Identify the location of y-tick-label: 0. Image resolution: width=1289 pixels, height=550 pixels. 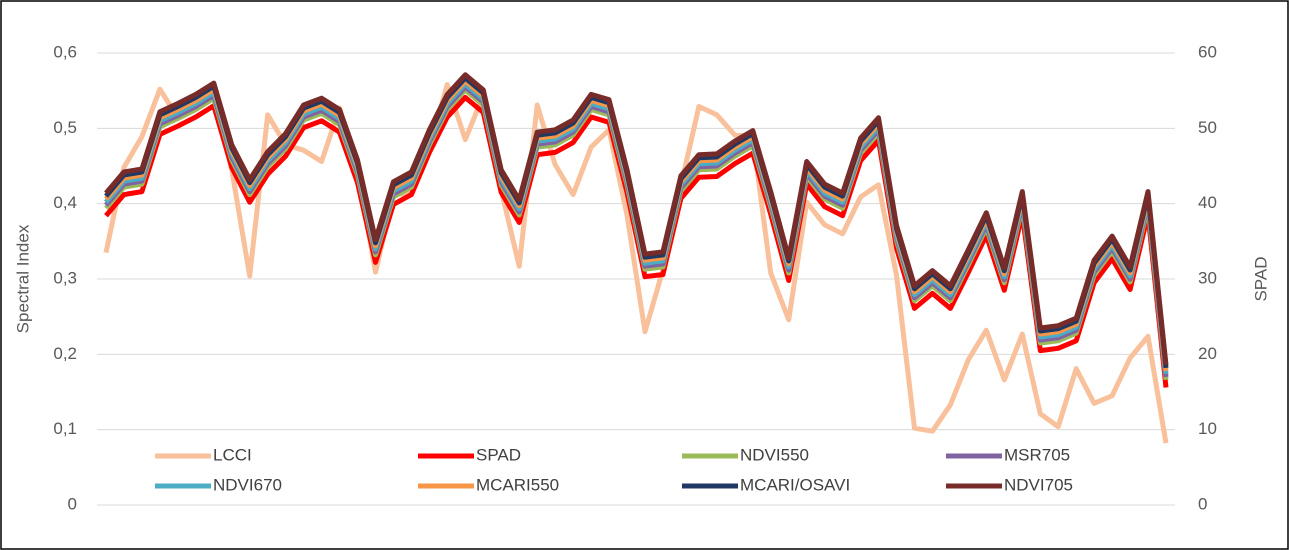
(72, 503).